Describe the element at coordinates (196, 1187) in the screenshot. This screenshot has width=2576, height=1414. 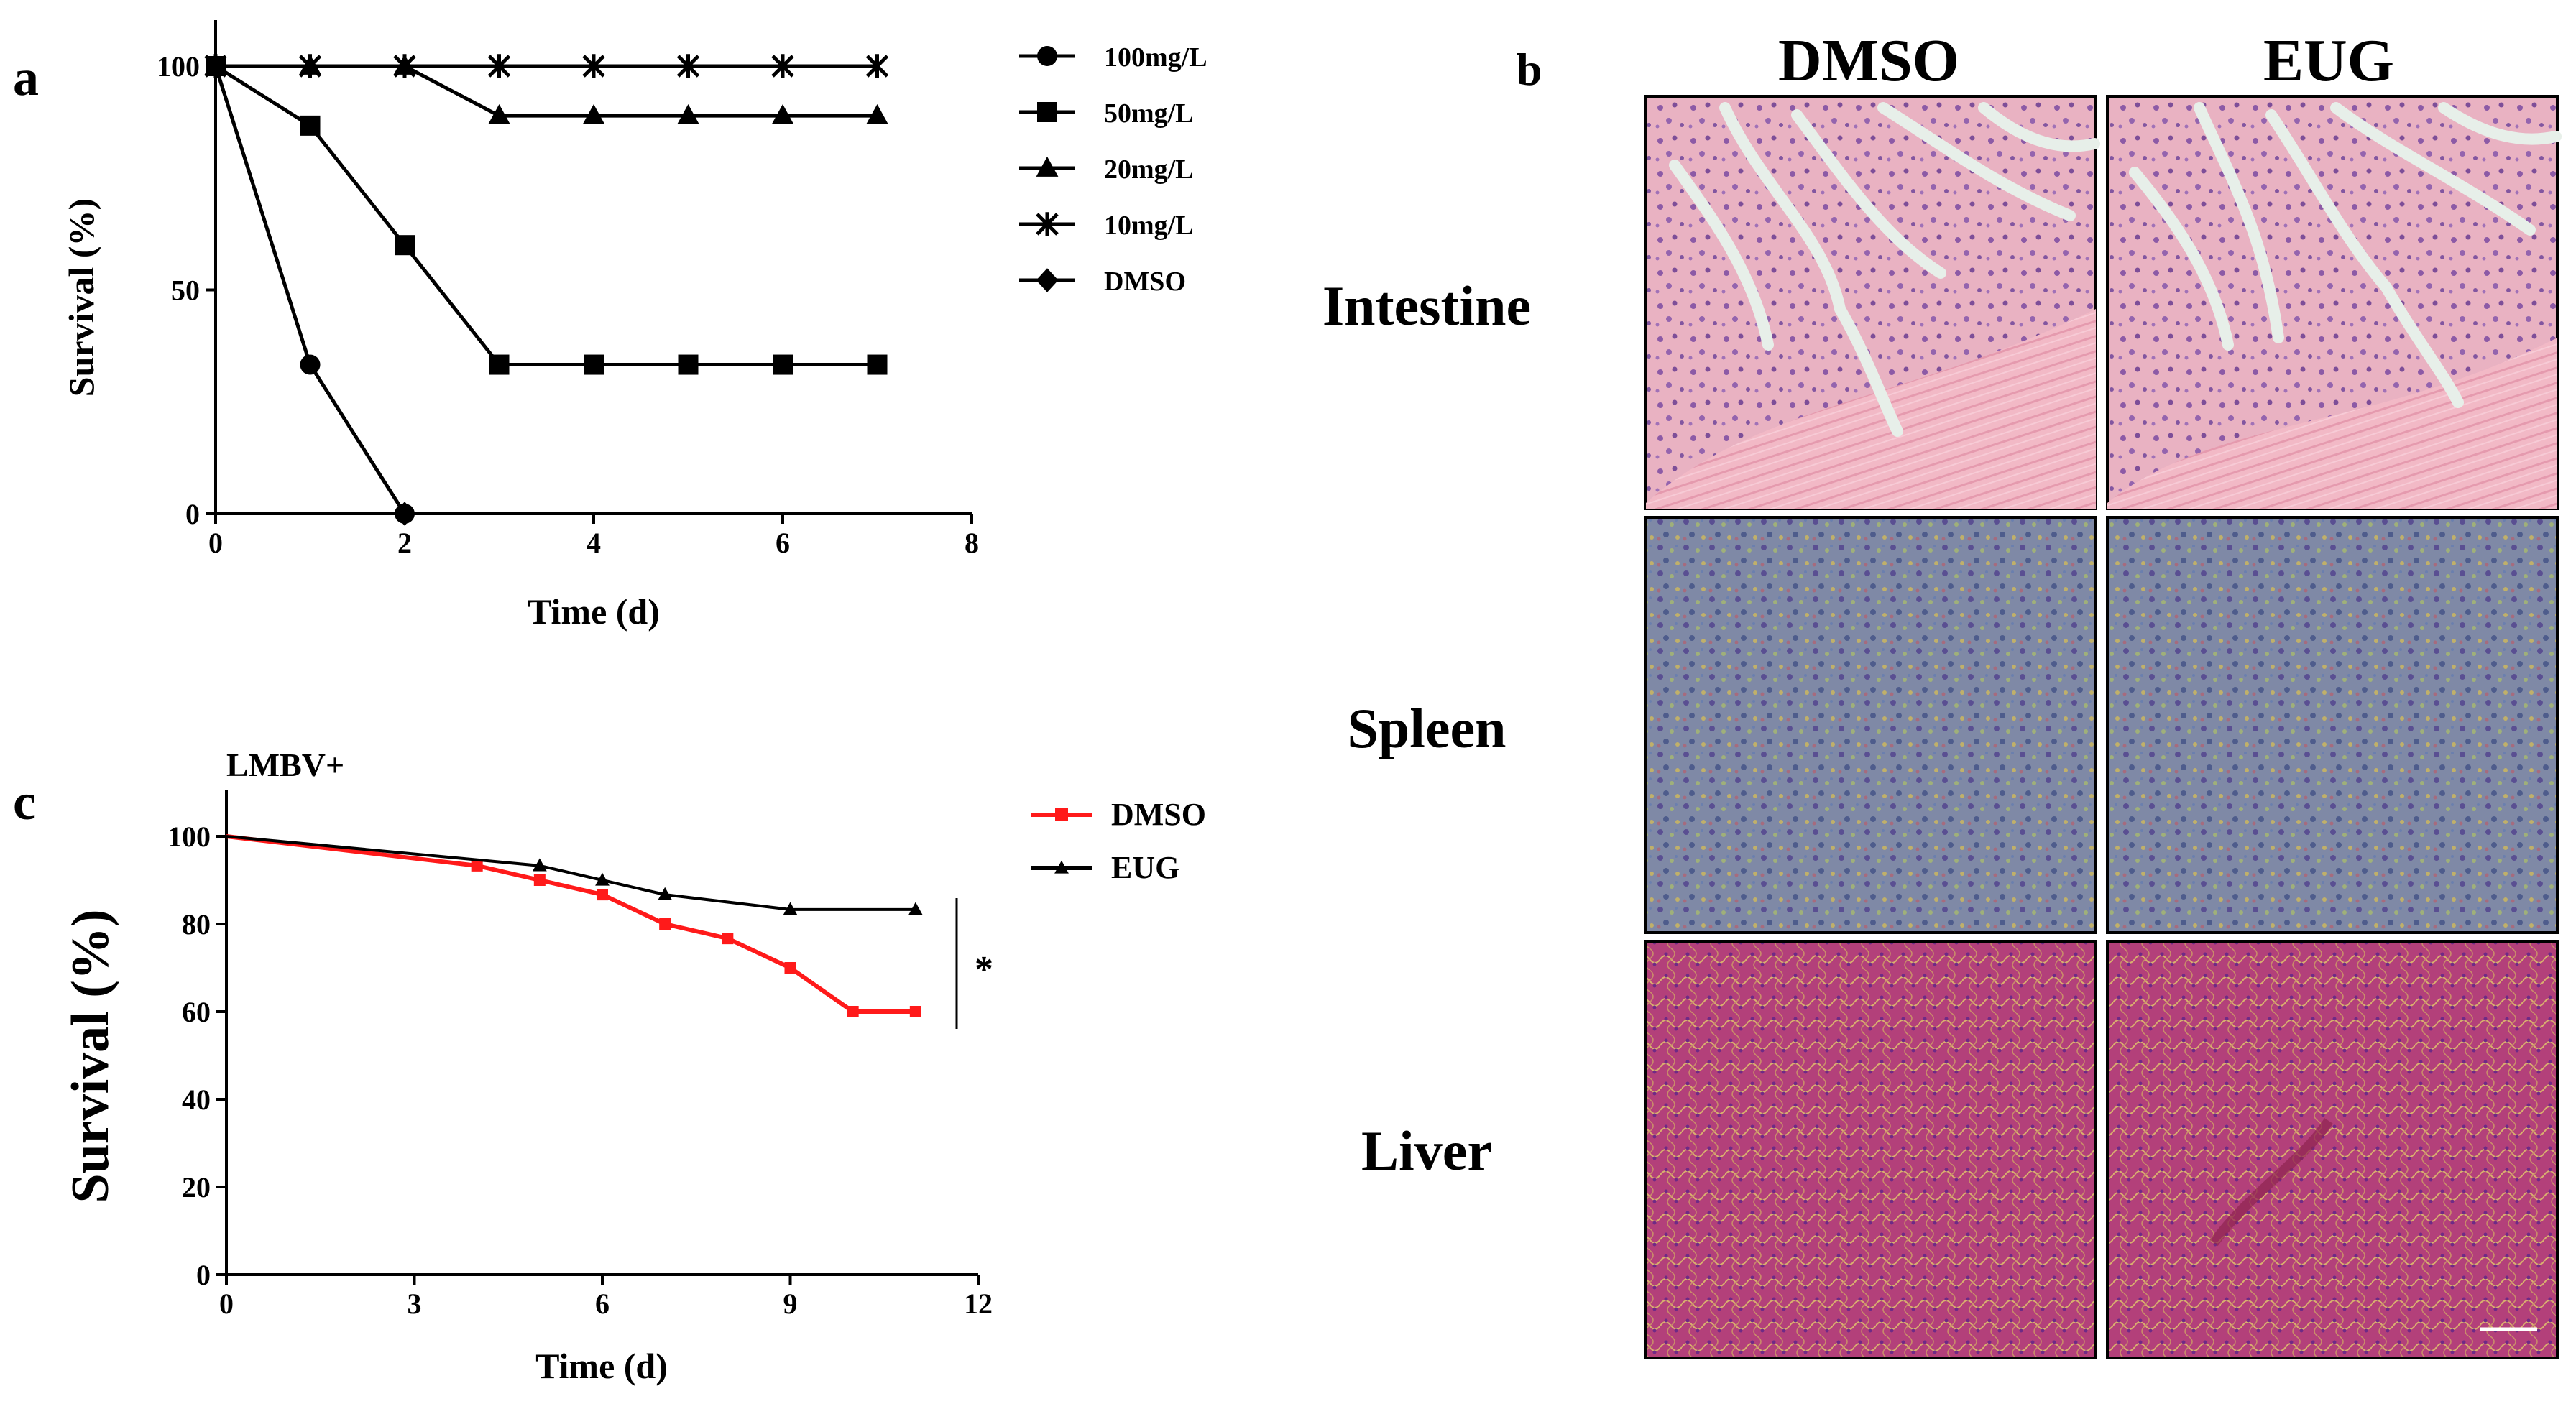
I see `y-tick-label: 20` at that location.